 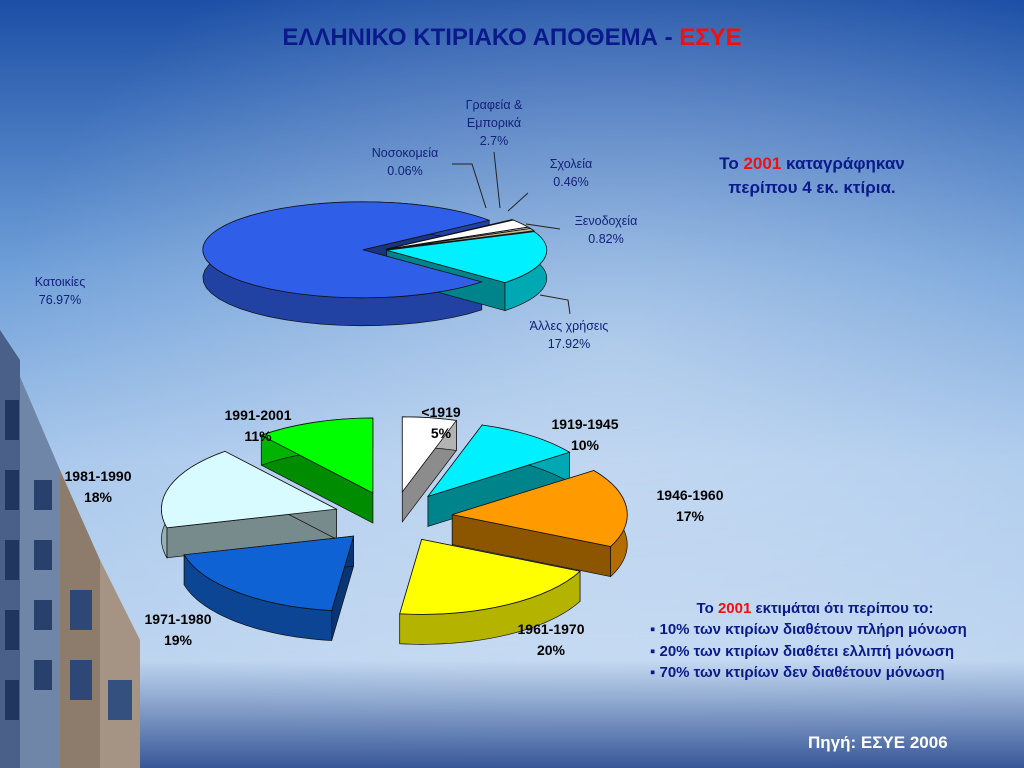 I want to click on pie2-name-1991-2001: 1991-2001, so click(x=258, y=415).